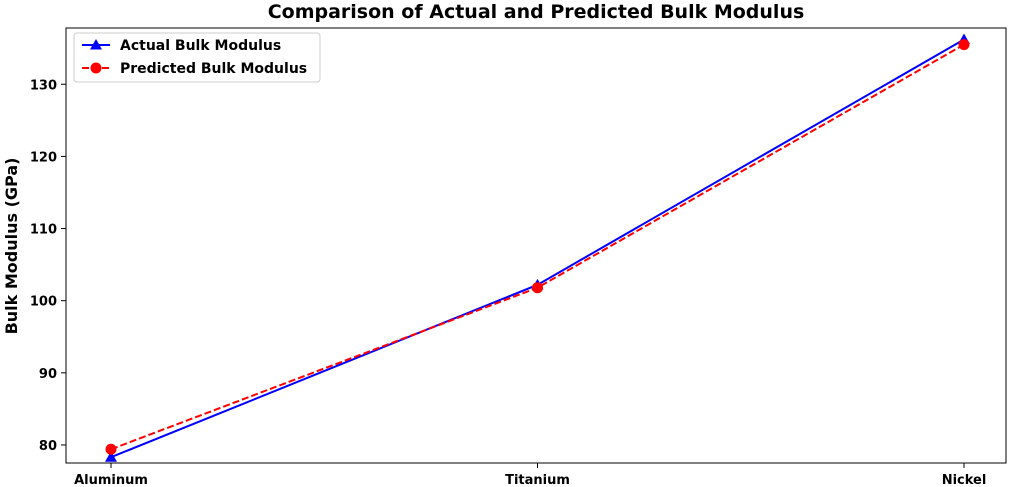 The image size is (1010, 487). Describe the element at coordinates (213, 69) in the screenshot. I see `legend-label: Predicted Bulk Modulus` at that location.